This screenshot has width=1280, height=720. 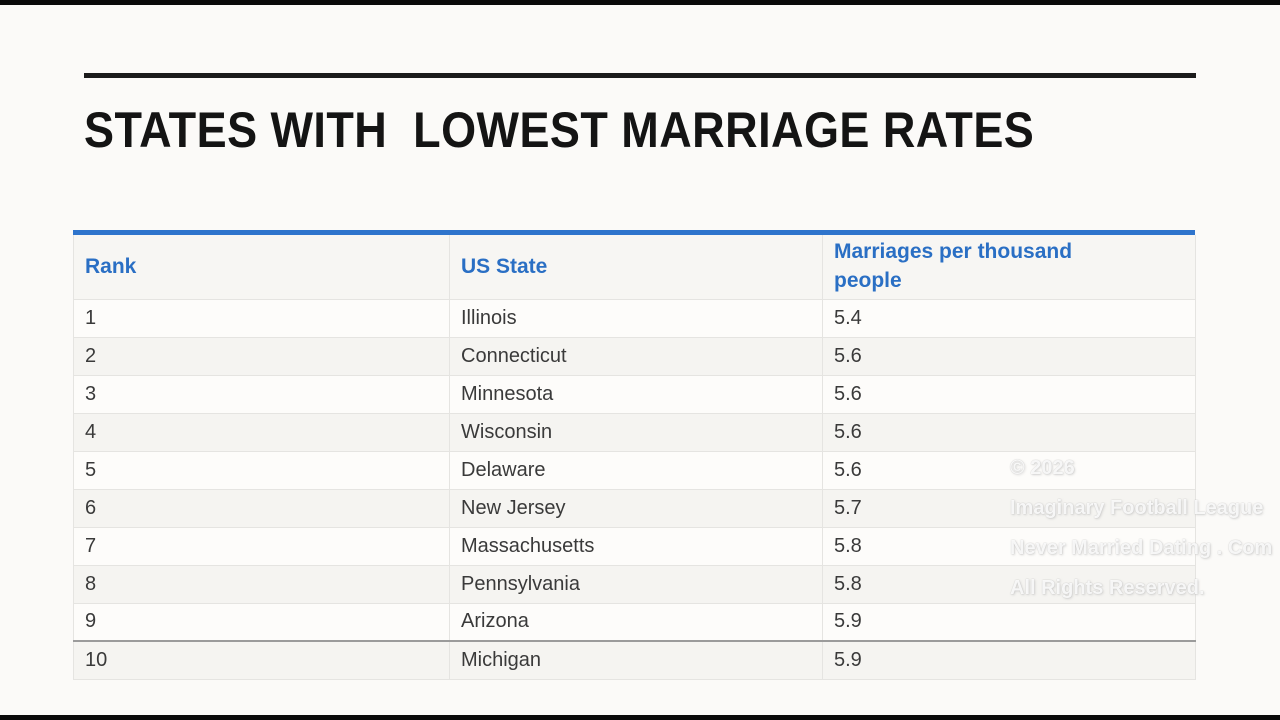 What do you see at coordinates (261, 356) in the screenshot?
I see `rank-cell: 2` at bounding box center [261, 356].